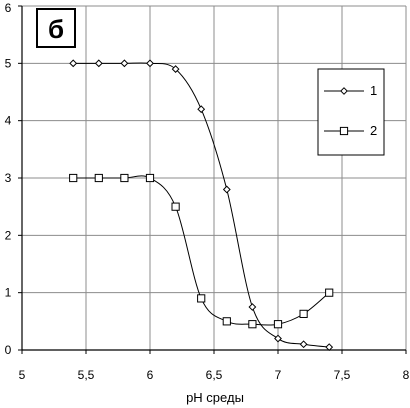 This screenshot has width=410, height=408. I want to click on y-tick-label-0: 0, so click(8, 350).